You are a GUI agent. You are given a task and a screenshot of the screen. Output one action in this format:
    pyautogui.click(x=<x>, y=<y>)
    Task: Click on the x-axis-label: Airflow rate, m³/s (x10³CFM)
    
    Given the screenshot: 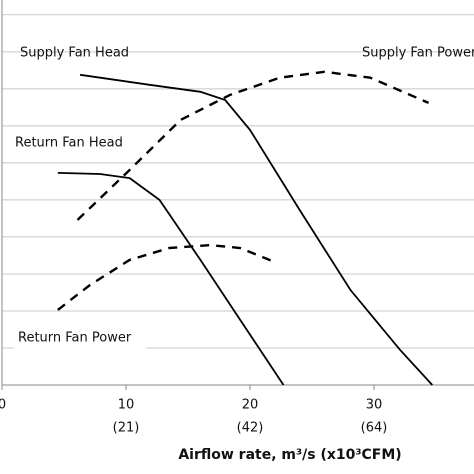 What is the action you would take?
    pyautogui.click(x=289, y=455)
    